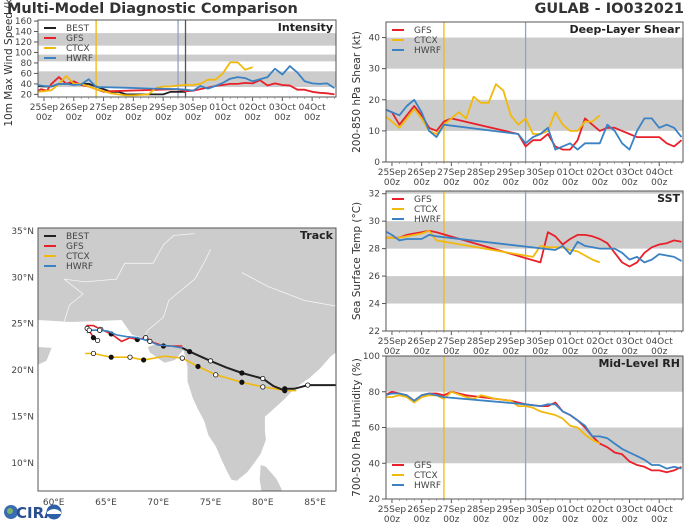 This screenshot has width=700, height=525. What do you see at coordinates (421, 173) in the screenshot?
I see `x-tick-label: 26Sep` at bounding box center [421, 173].